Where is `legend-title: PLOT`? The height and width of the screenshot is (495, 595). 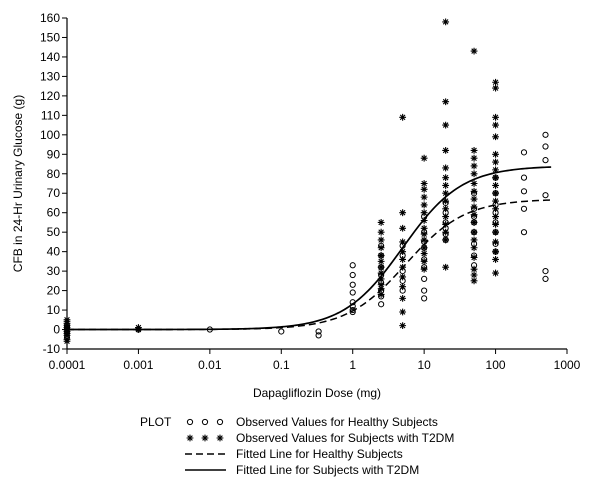
legend-title: PLOT is located at coordinates (156, 422).